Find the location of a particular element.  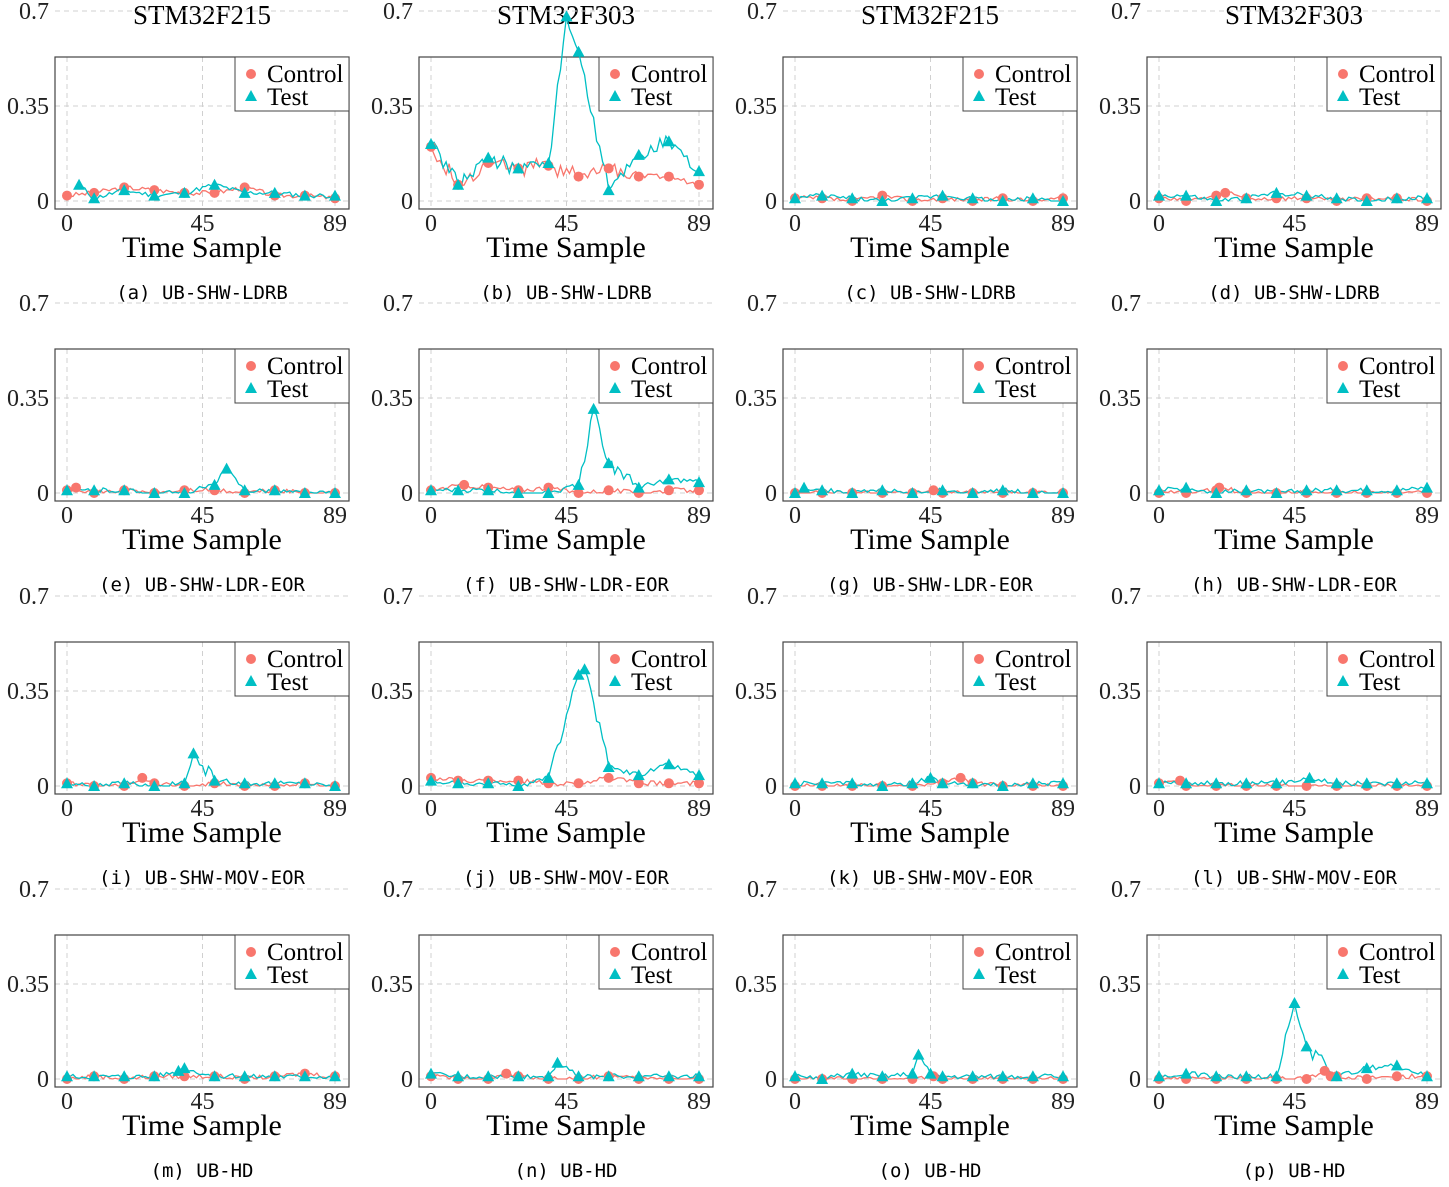

legend-box is located at coordinates (292, 84).